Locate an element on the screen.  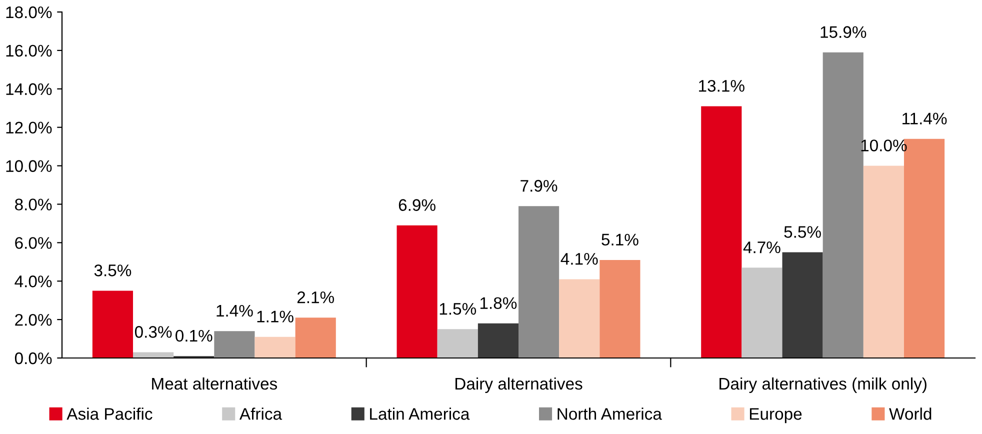
y-tick-label: 18.0% is located at coordinates (29, 12).